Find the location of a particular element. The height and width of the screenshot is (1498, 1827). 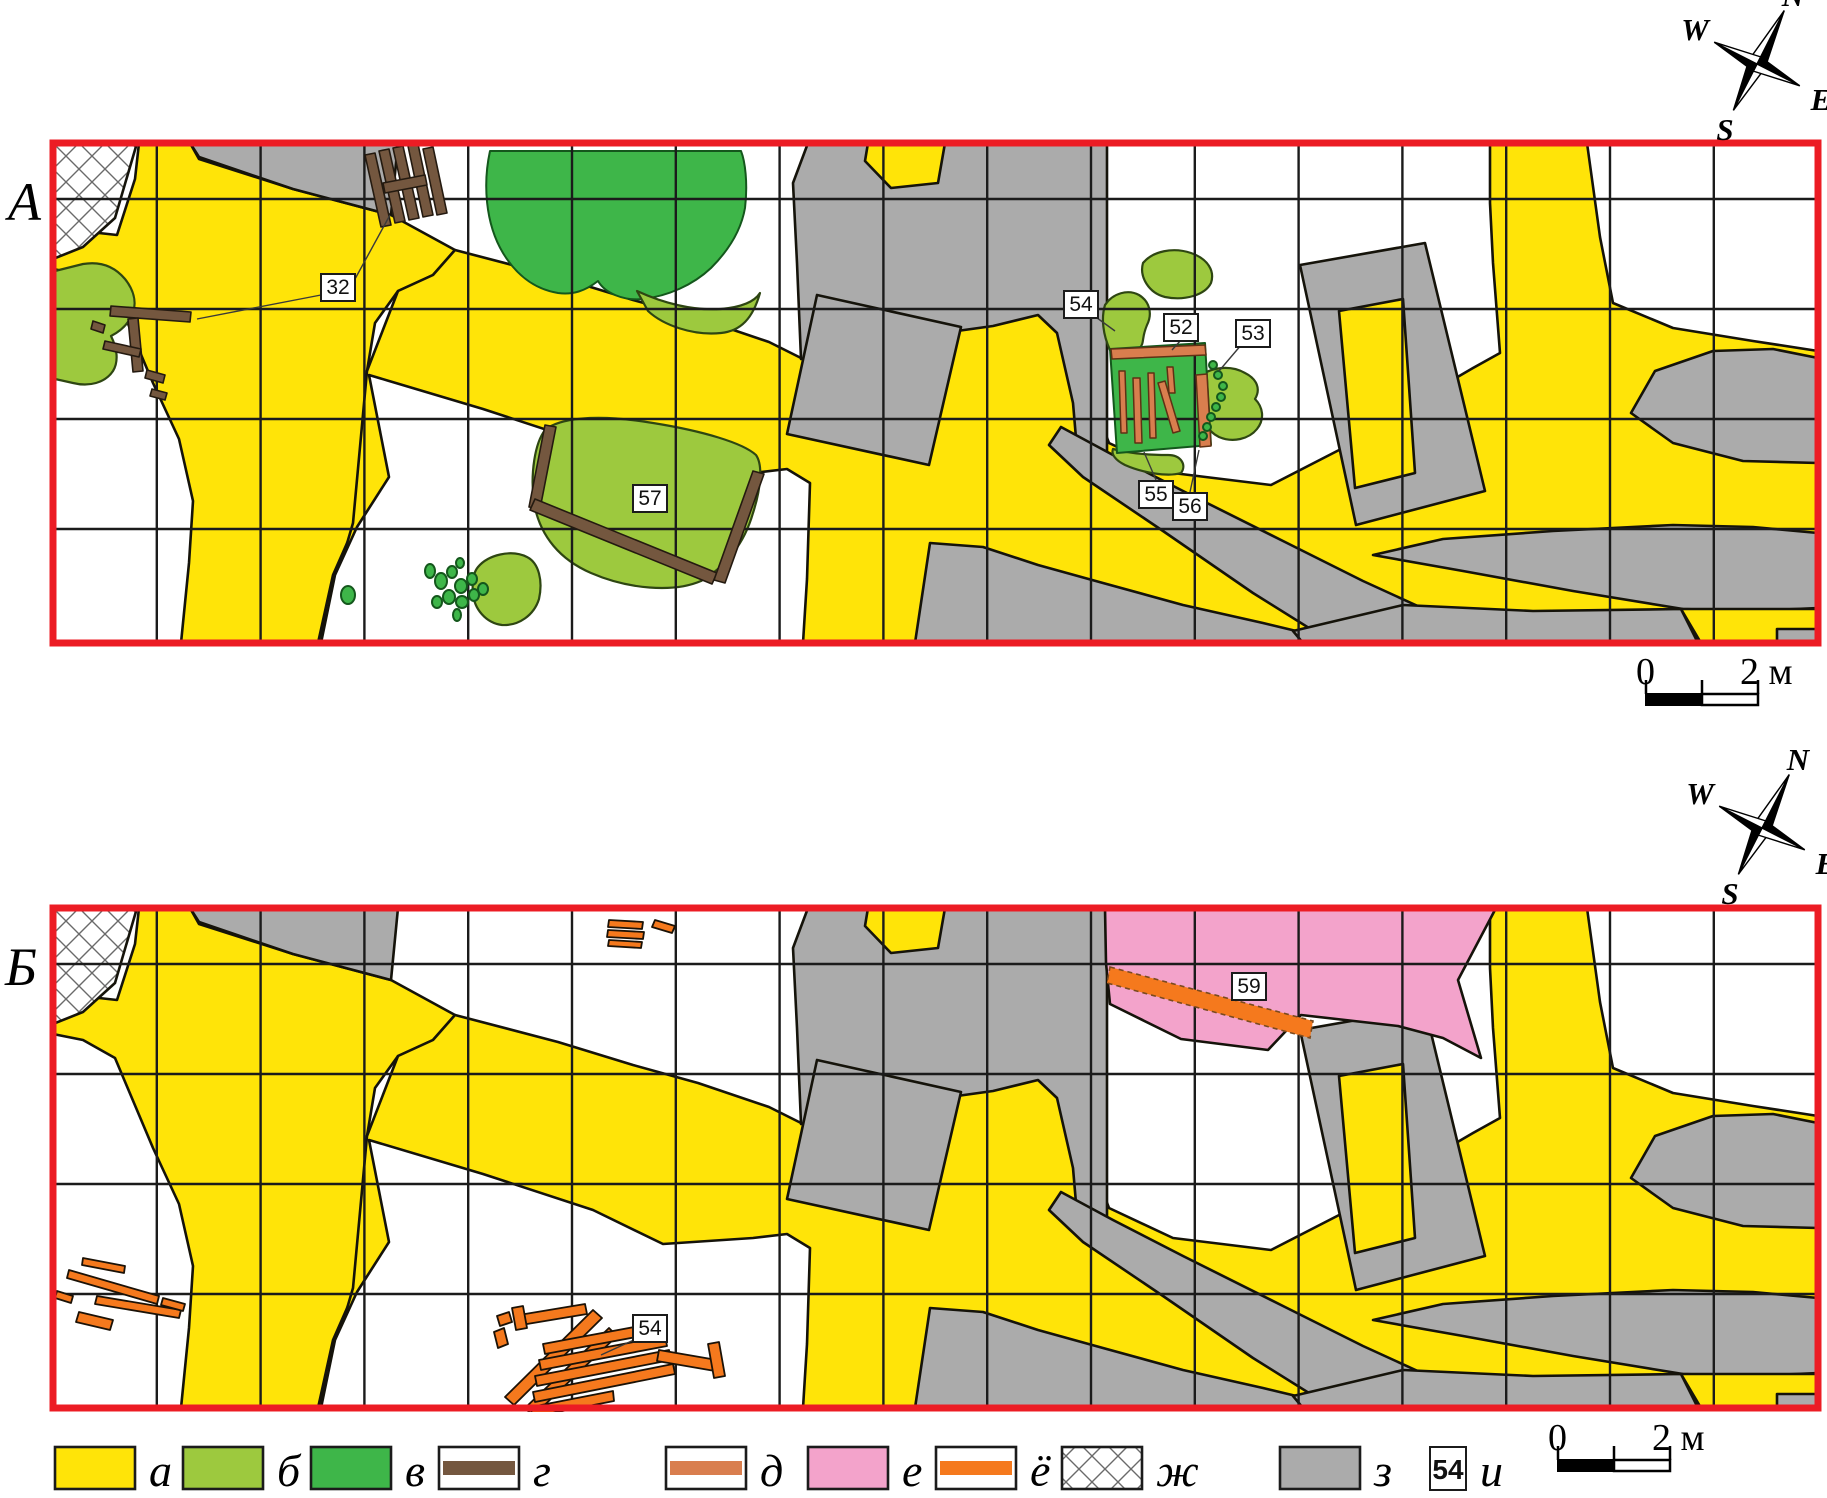

panel-b-feature-labels: 59 54 is located at coordinates (933, 1164).